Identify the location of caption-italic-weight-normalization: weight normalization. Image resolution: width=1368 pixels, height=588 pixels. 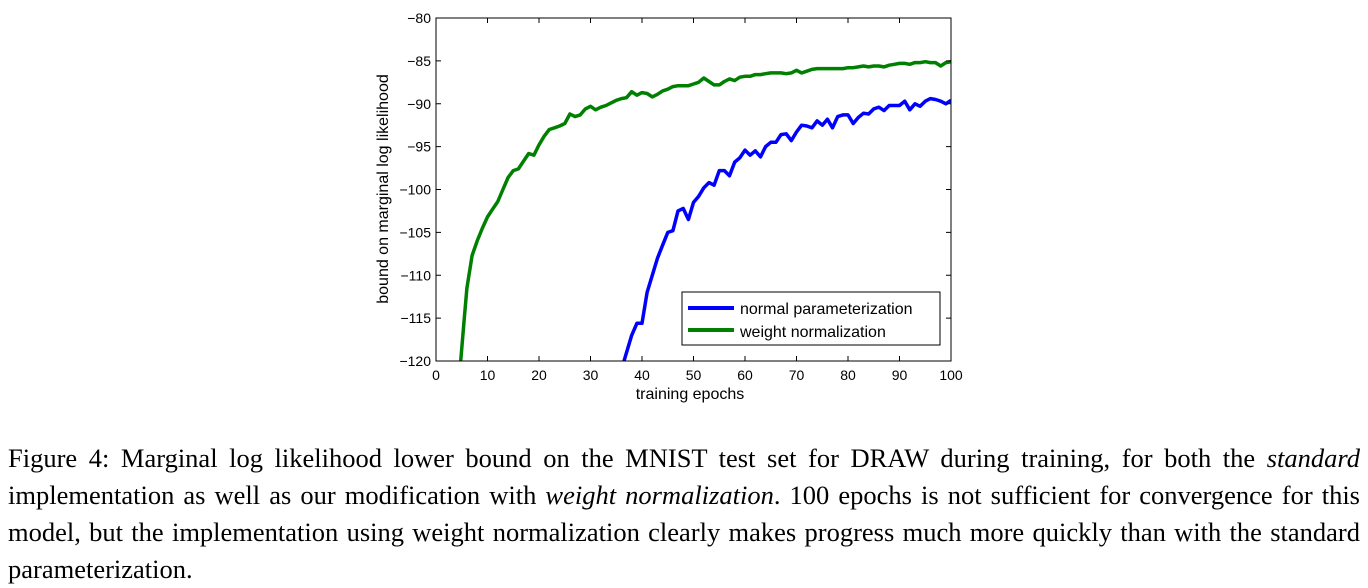
(659, 495).